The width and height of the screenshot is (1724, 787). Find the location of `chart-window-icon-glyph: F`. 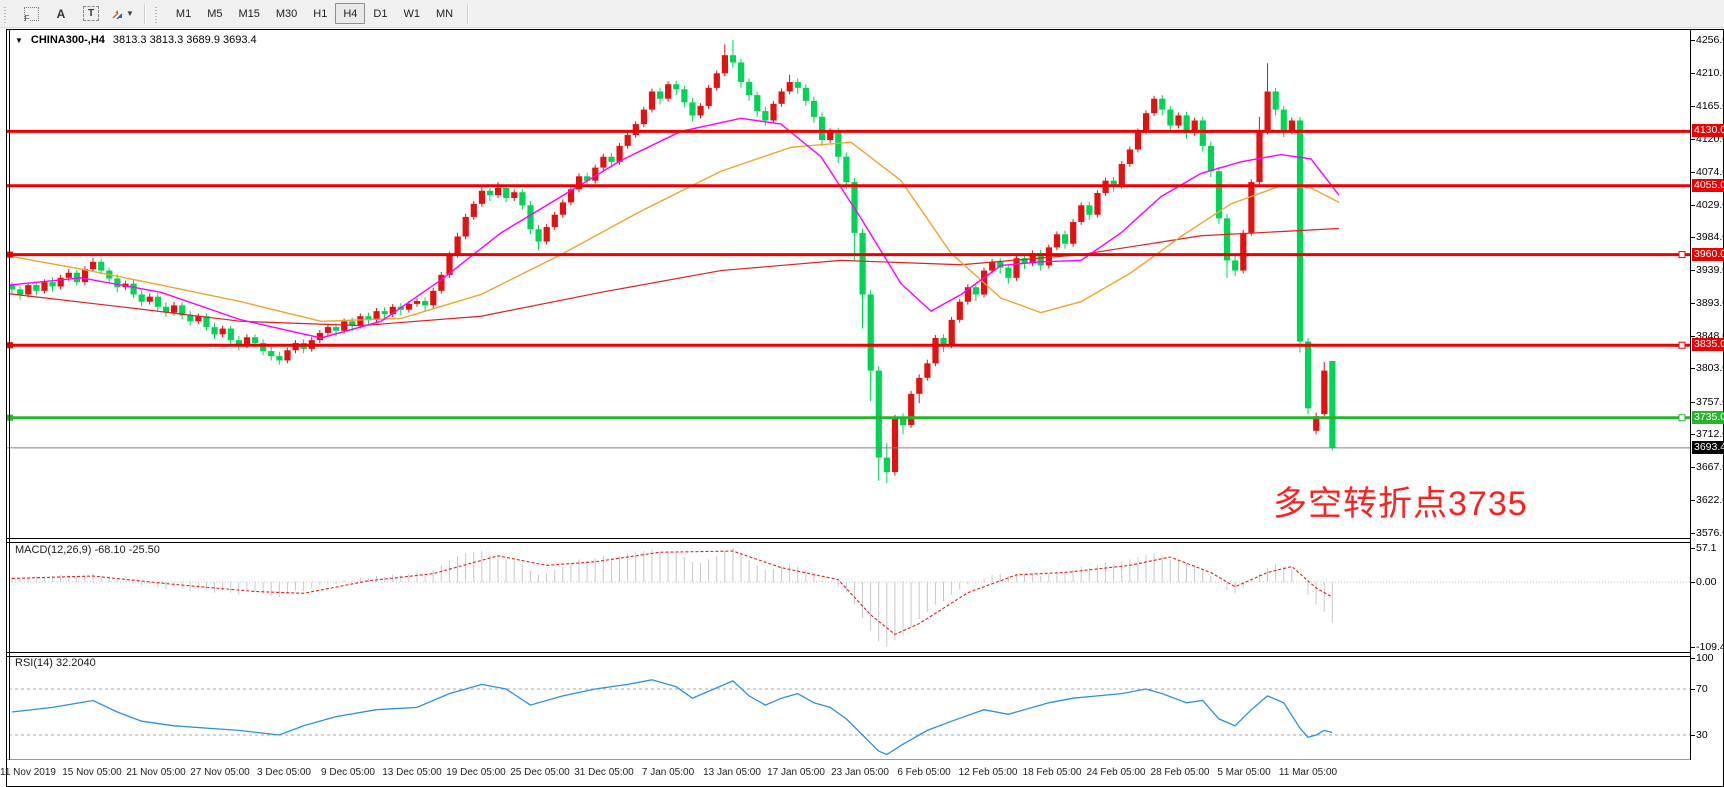

chart-window-icon-glyph: F is located at coordinates (31, 14).